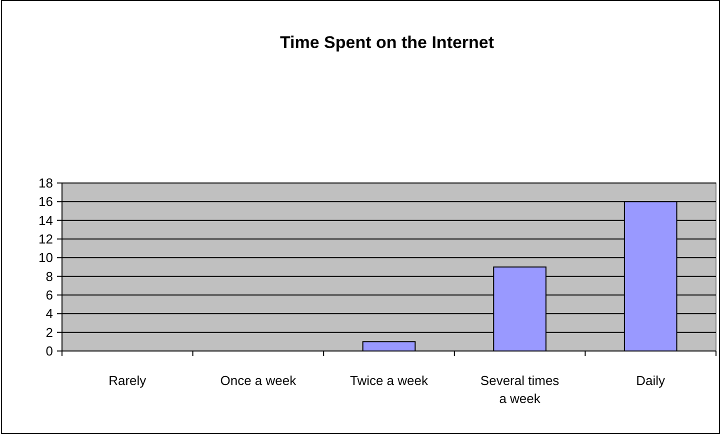  What do you see at coordinates (49, 332) in the screenshot?
I see `y-tick-label: 2` at bounding box center [49, 332].